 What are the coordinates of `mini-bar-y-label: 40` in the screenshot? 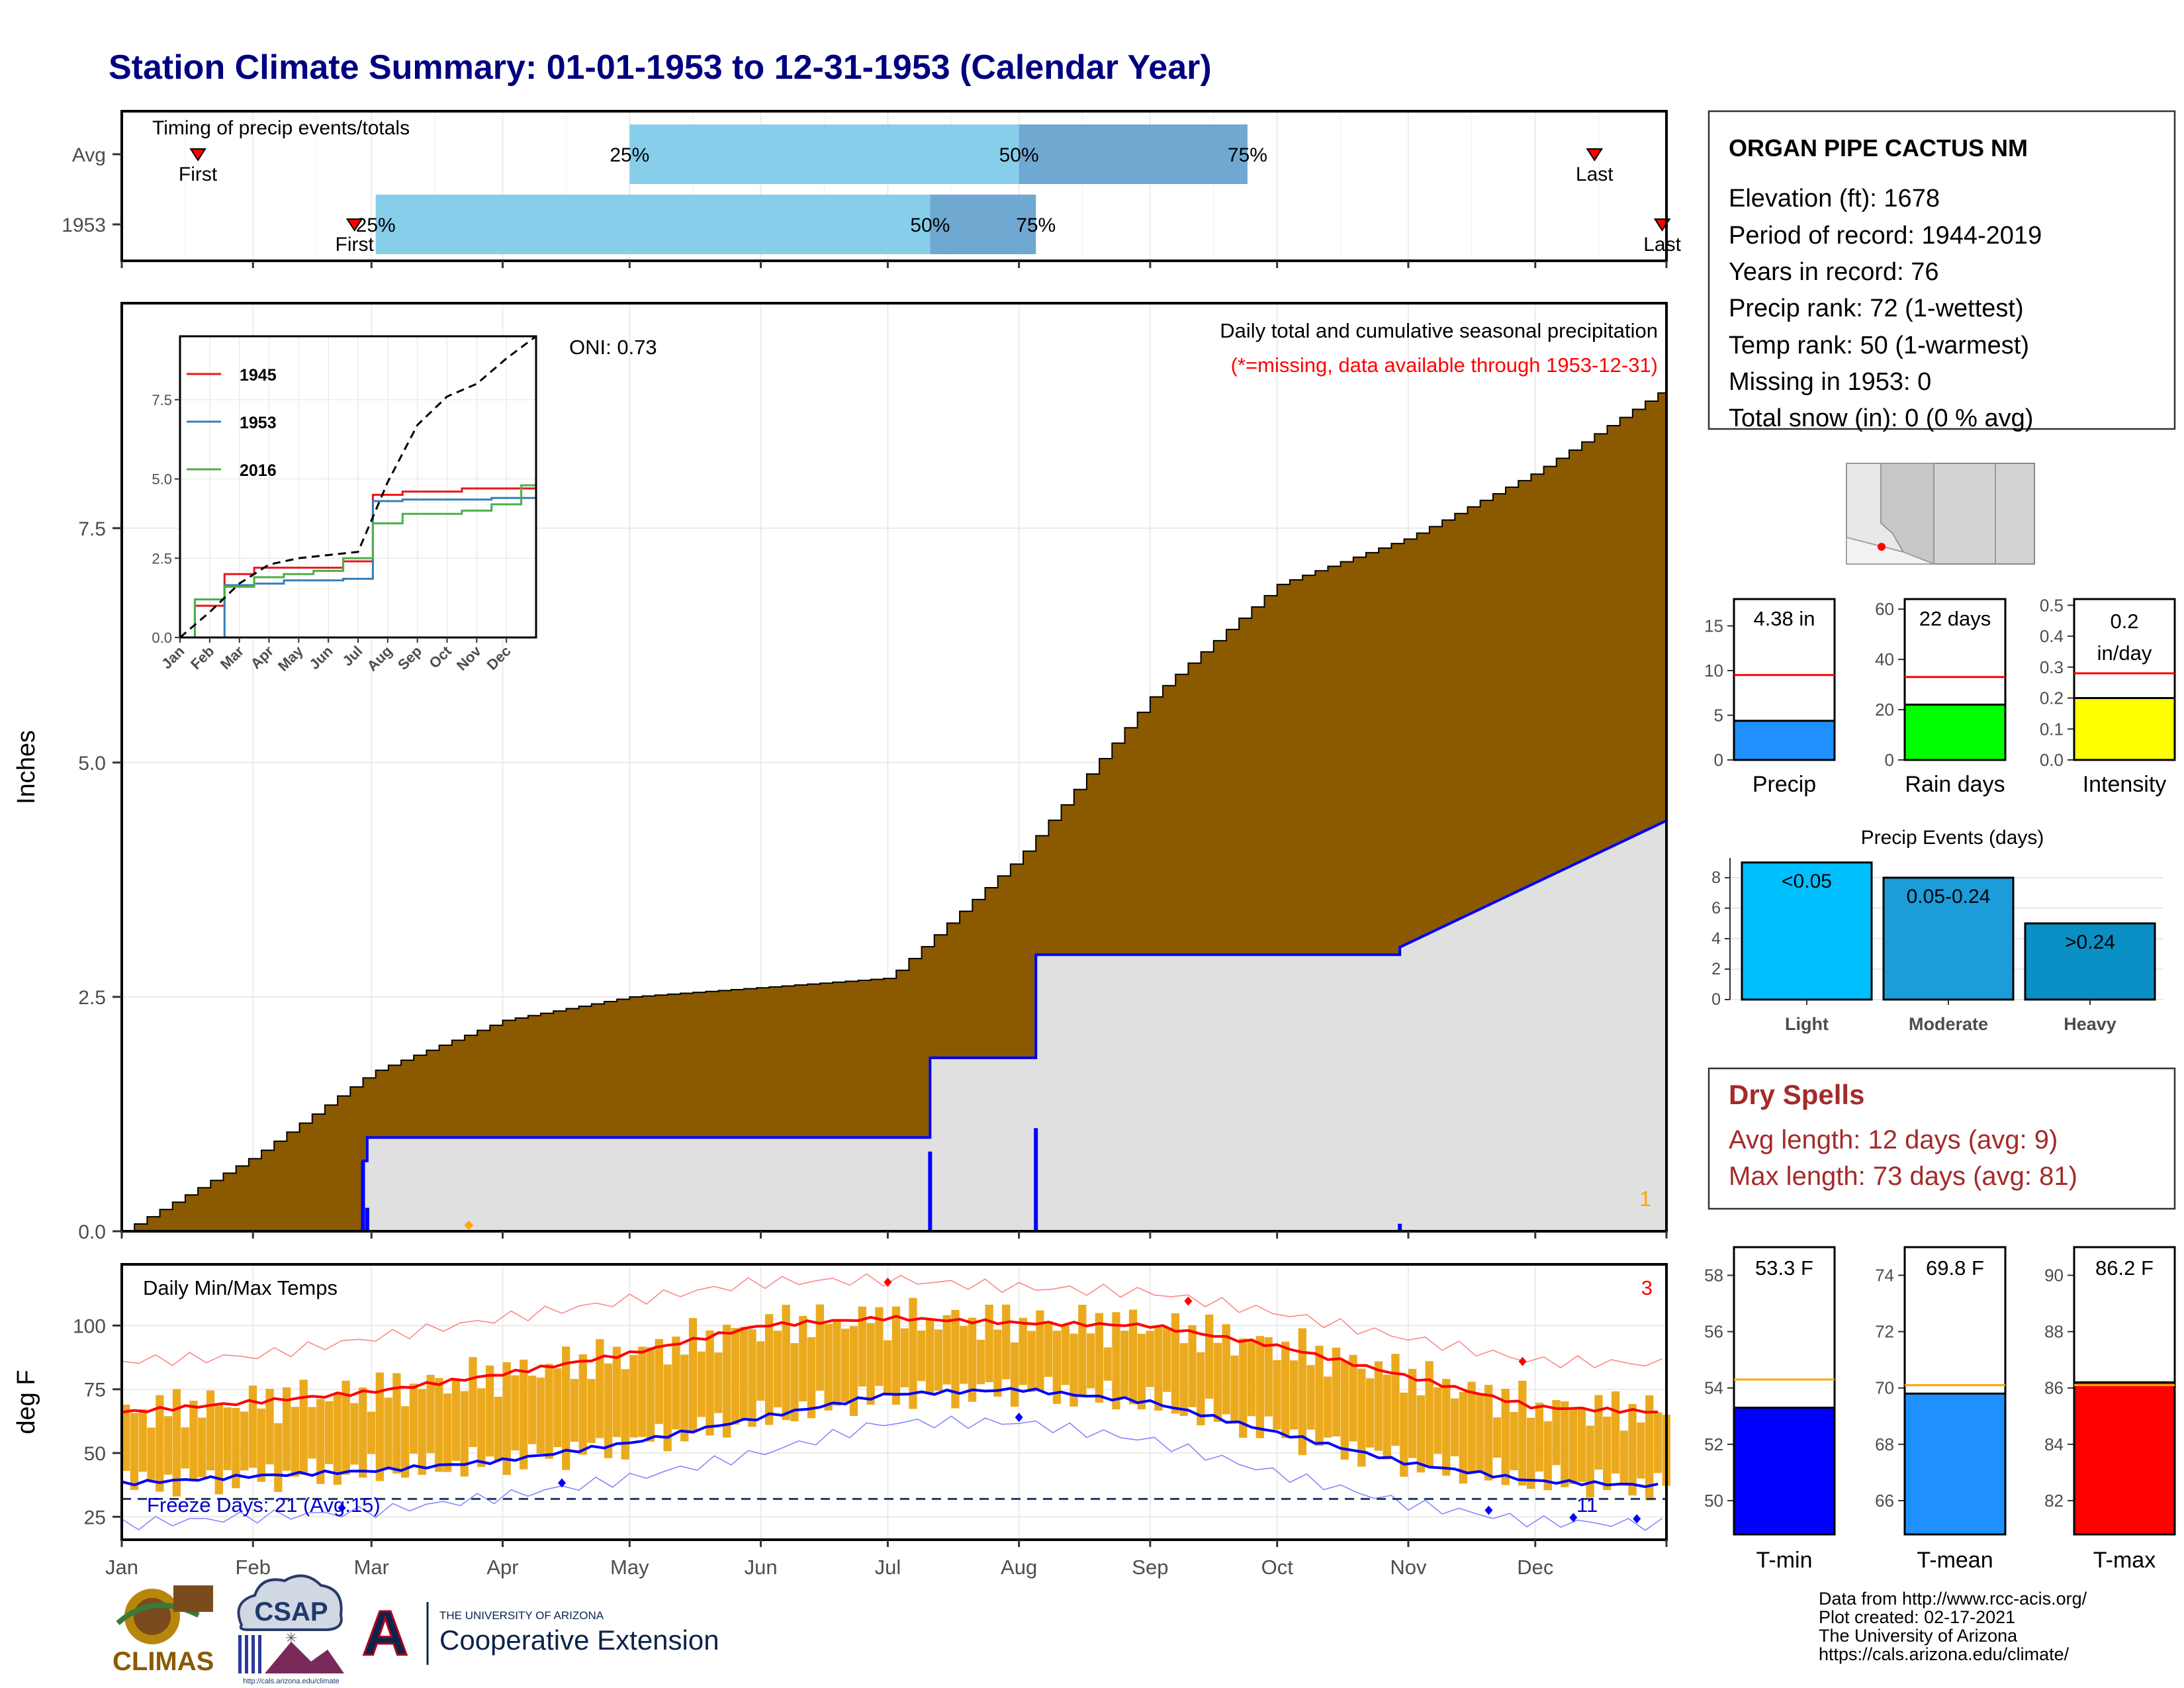 It's located at (1885, 659).